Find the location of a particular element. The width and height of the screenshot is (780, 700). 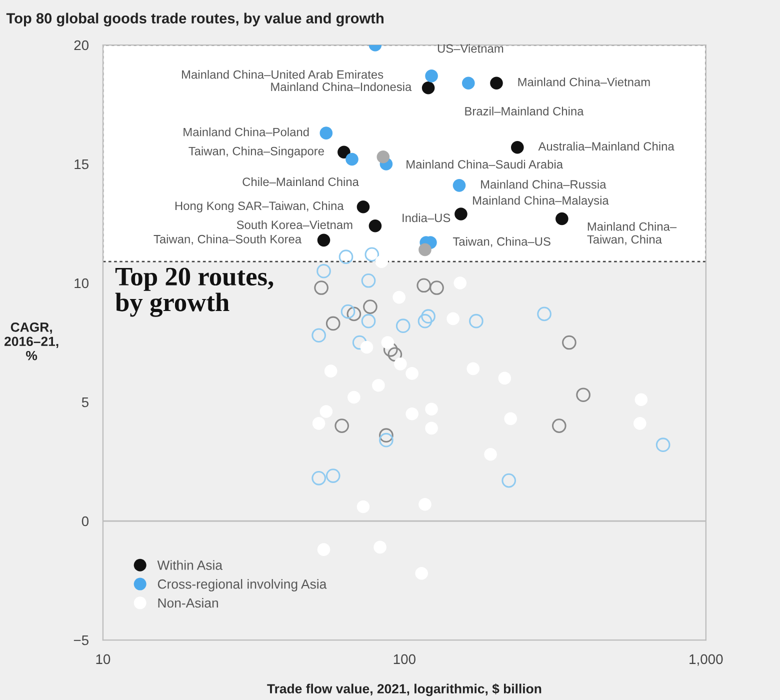

legend-label: Cross-regional involving Asia is located at coordinates (242, 585).